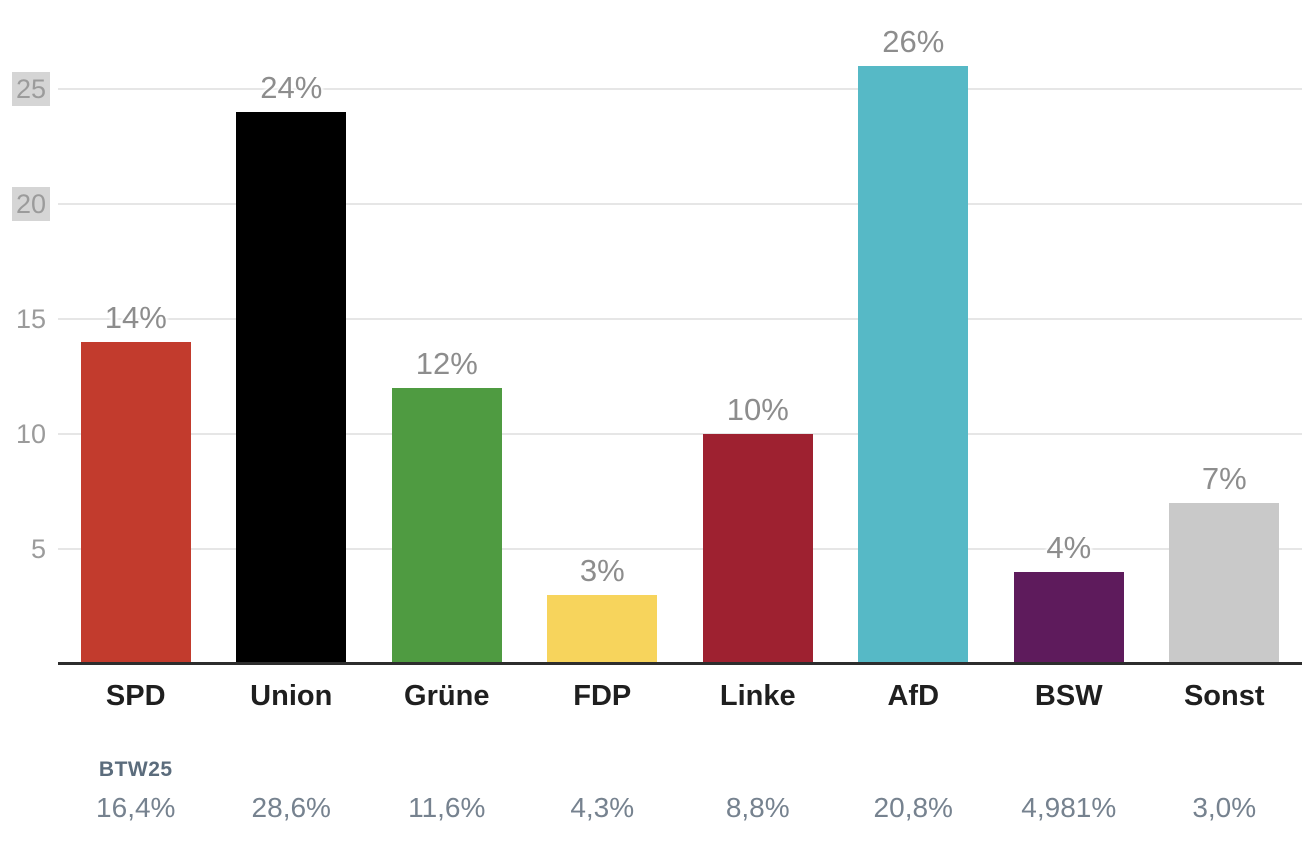  Describe the element at coordinates (757, 409) in the screenshot. I see `bar-value-label-linke: 10%` at that location.